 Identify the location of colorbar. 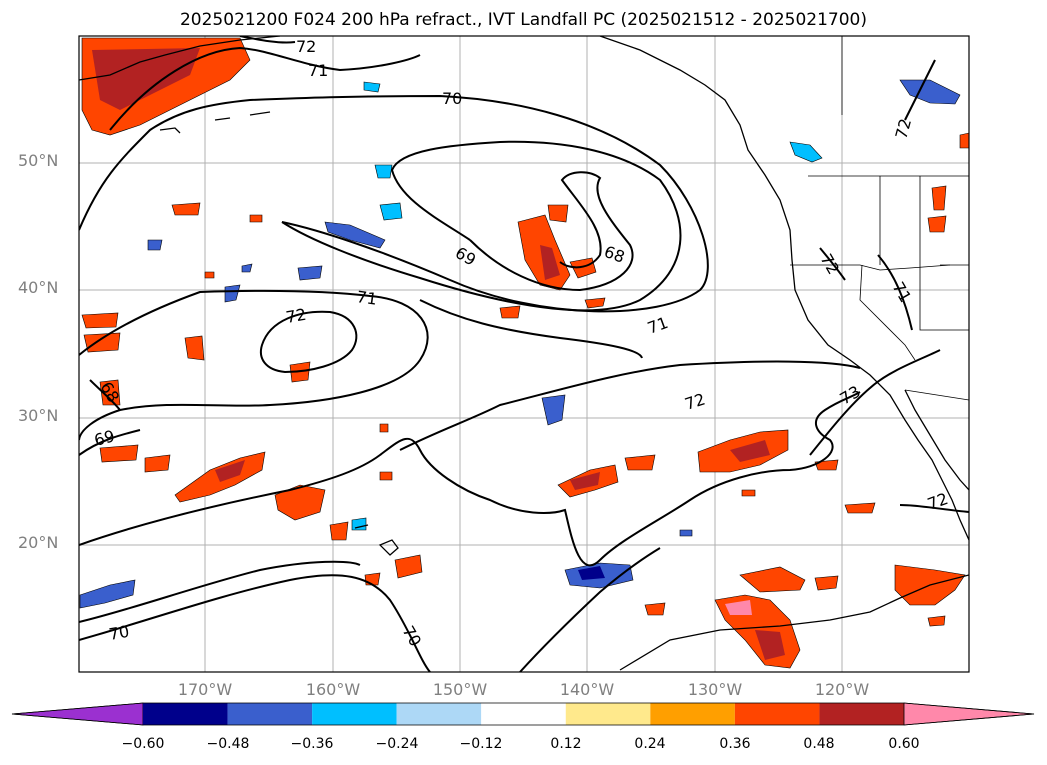
(523, 714).